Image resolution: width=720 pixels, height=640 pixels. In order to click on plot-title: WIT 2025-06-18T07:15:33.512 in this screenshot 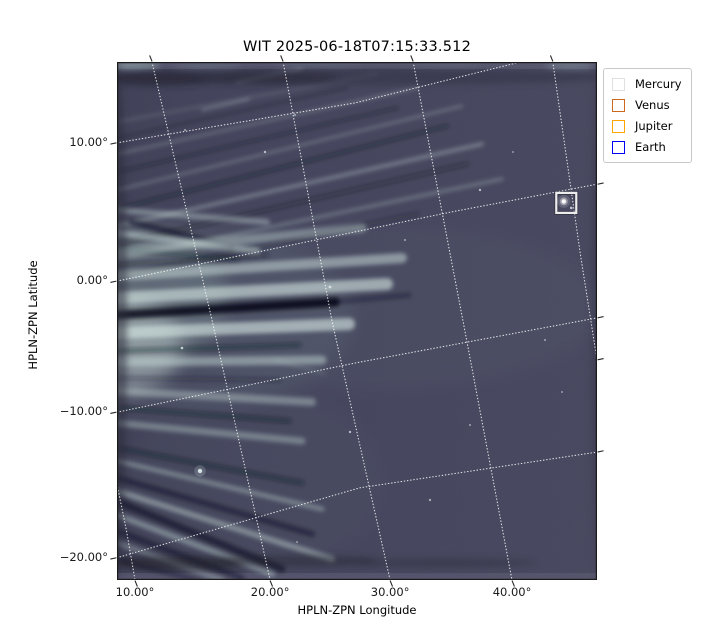, I will do `click(356, 47)`.